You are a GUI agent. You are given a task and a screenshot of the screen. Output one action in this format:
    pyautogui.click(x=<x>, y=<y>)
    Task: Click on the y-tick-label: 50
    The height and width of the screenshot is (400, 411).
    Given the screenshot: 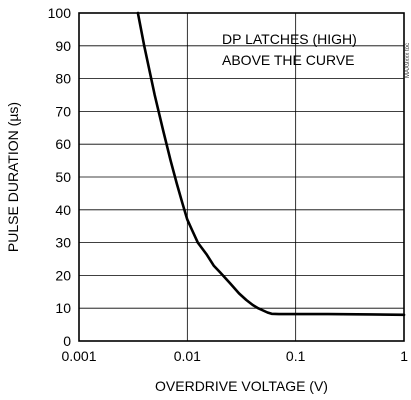 What is the action you would take?
    pyautogui.click(x=63, y=177)
    